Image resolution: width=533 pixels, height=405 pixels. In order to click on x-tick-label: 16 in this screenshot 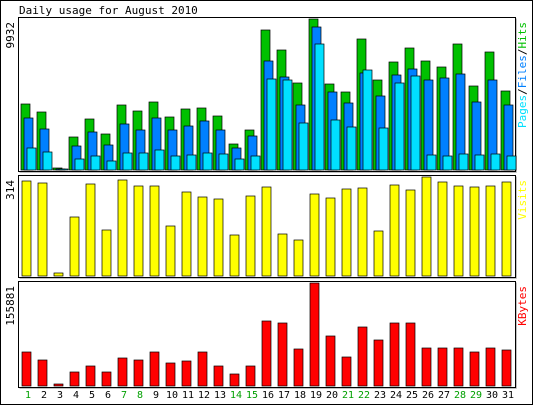, I will do `click(268, 395)`.